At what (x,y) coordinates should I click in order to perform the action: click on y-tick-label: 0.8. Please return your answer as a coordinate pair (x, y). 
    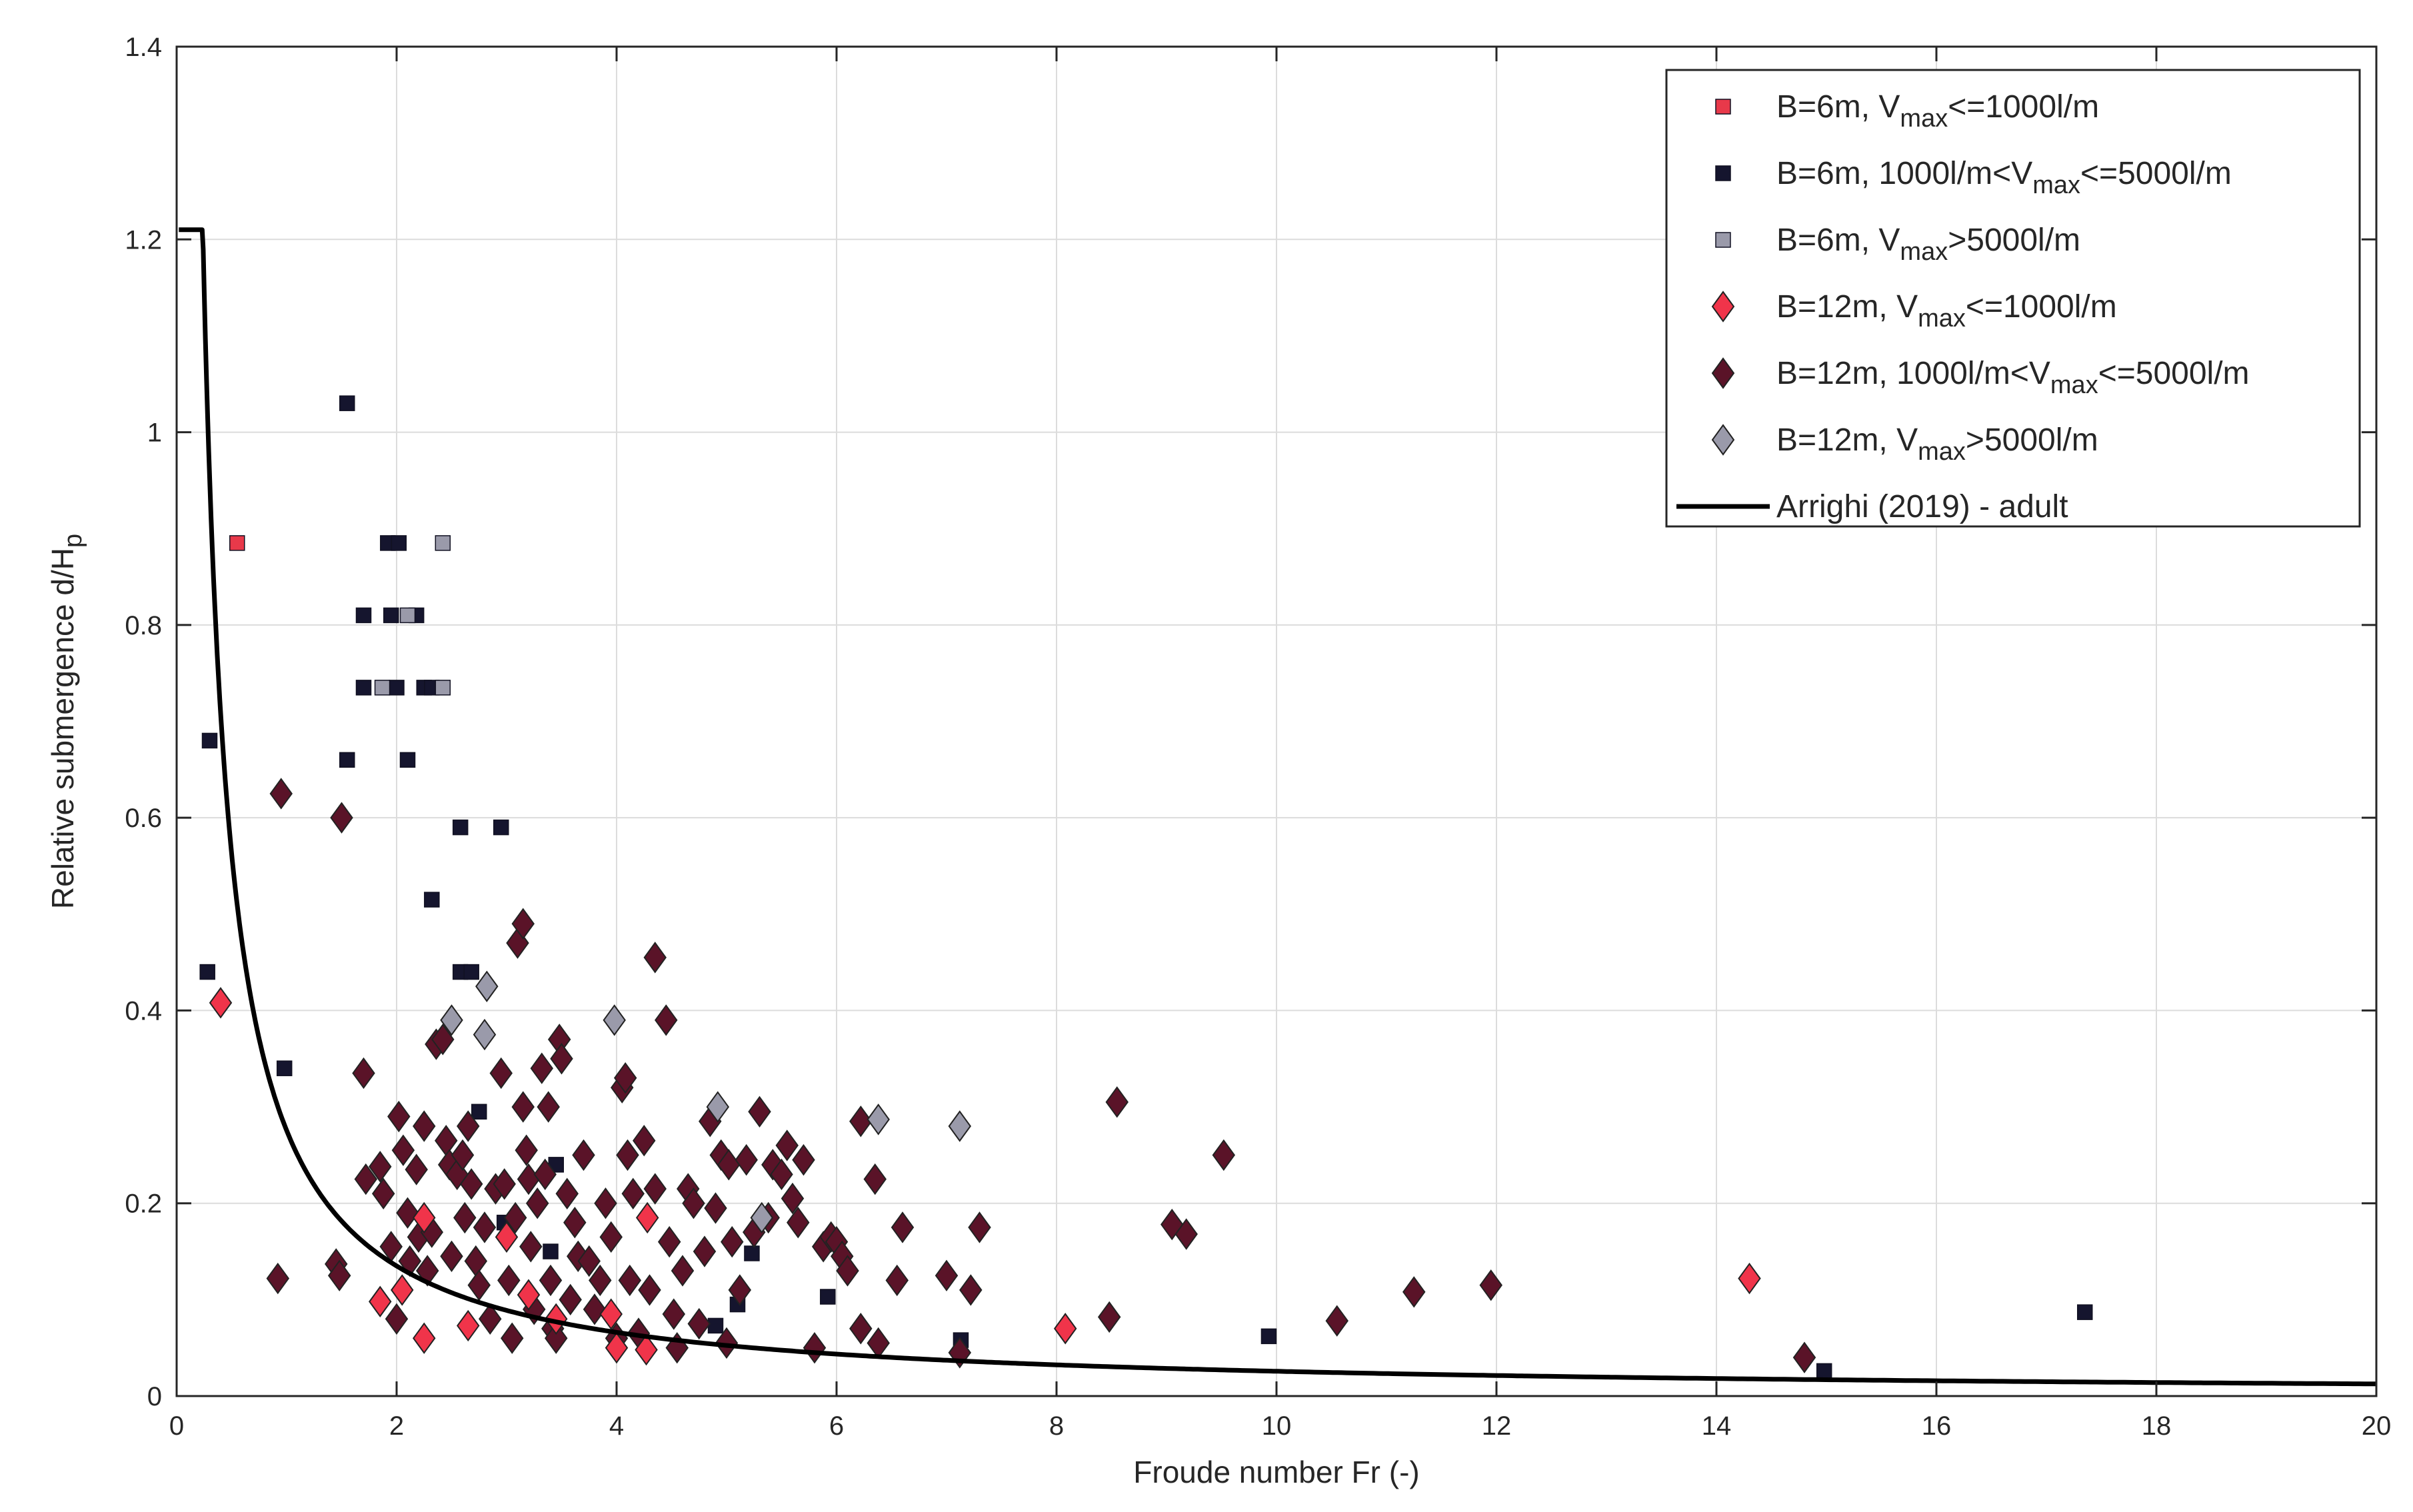
    Looking at the image, I should click on (143, 625).